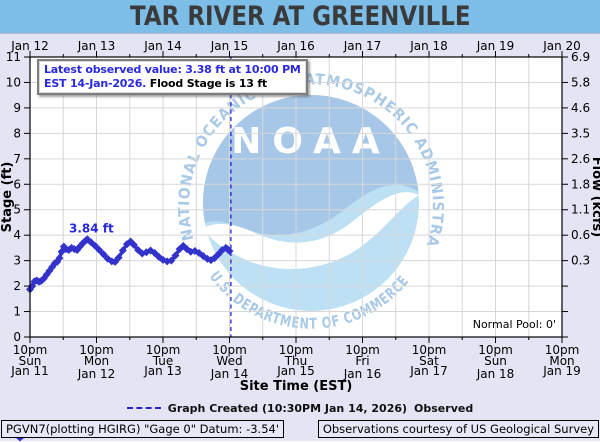 This screenshot has height=442, width=600. Describe the element at coordinates (428, 46) in the screenshot. I see `top-axis-label: Jan 18` at that location.